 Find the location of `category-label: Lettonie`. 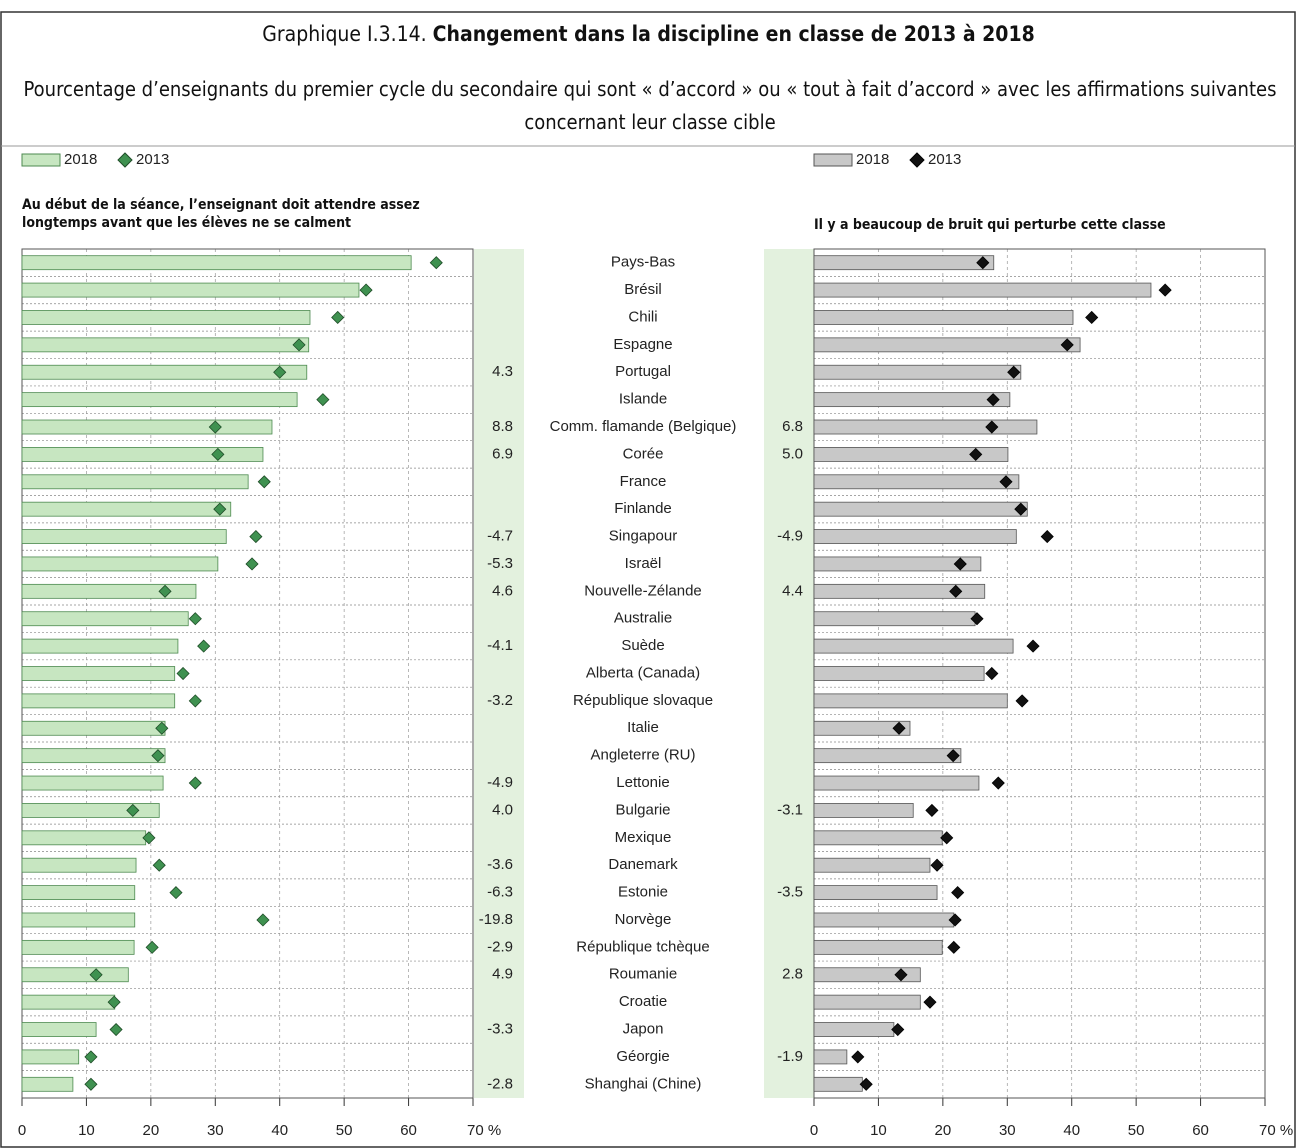

category-label: Lettonie is located at coordinates (642, 782).